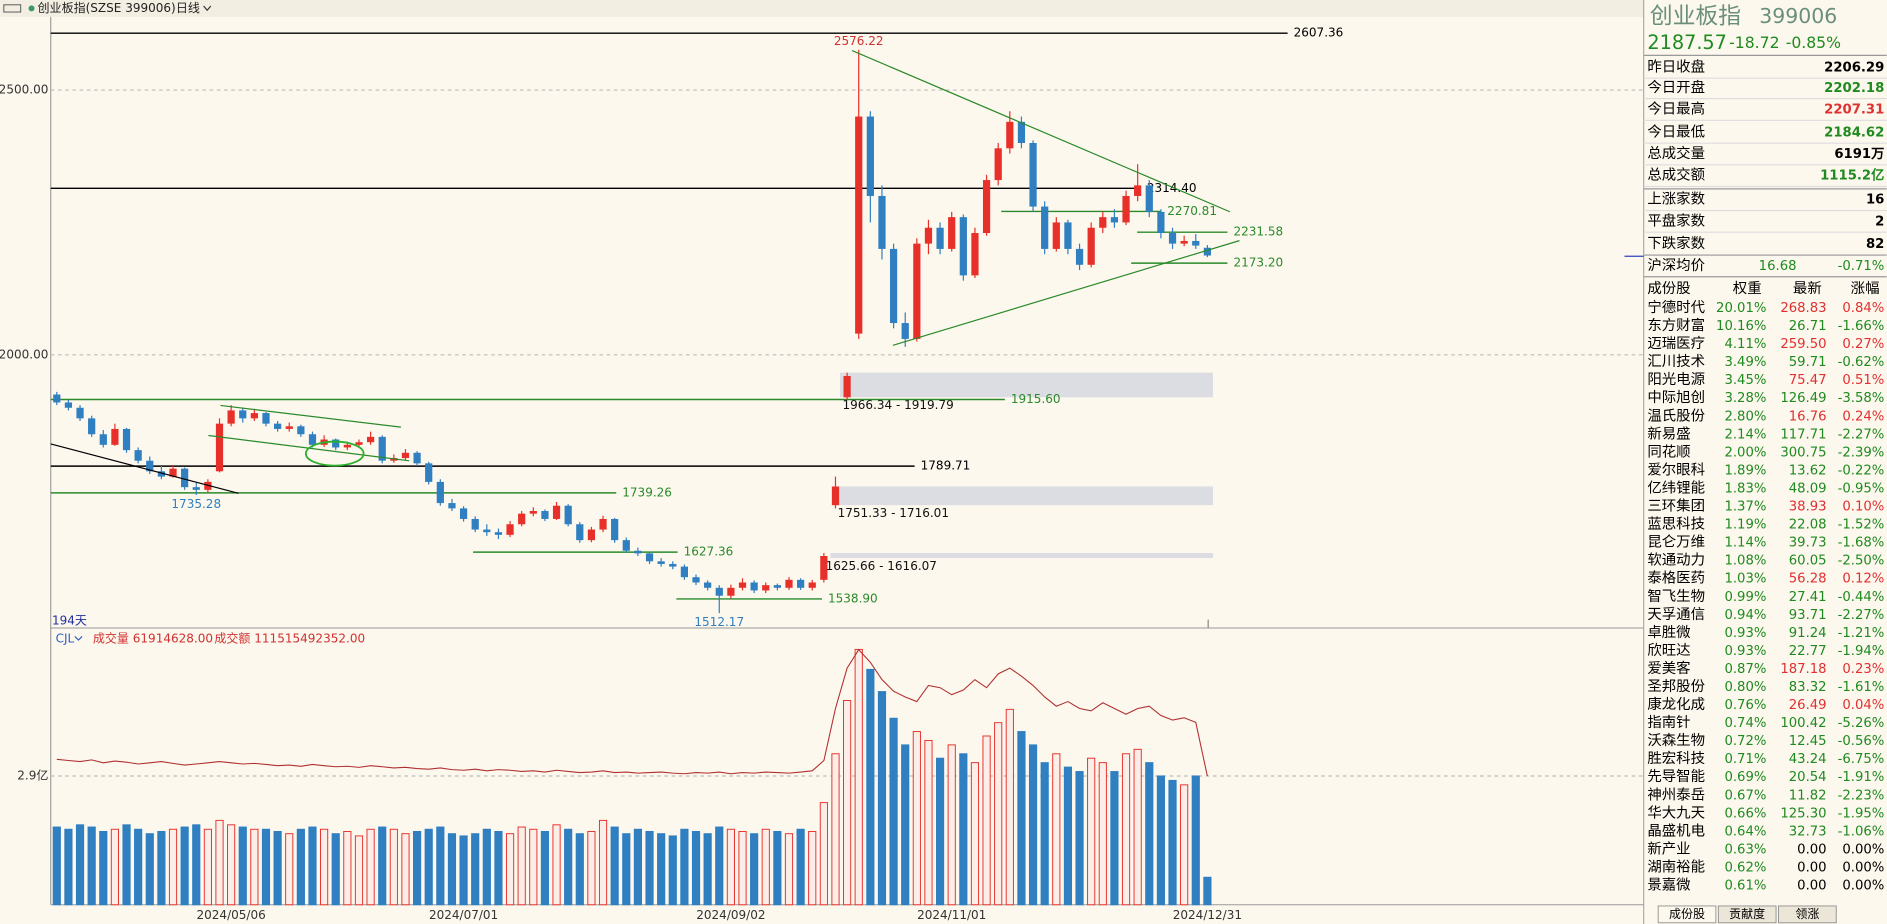  What do you see at coordinates (207, 8) in the screenshot?
I see `period-chevron` at bounding box center [207, 8].